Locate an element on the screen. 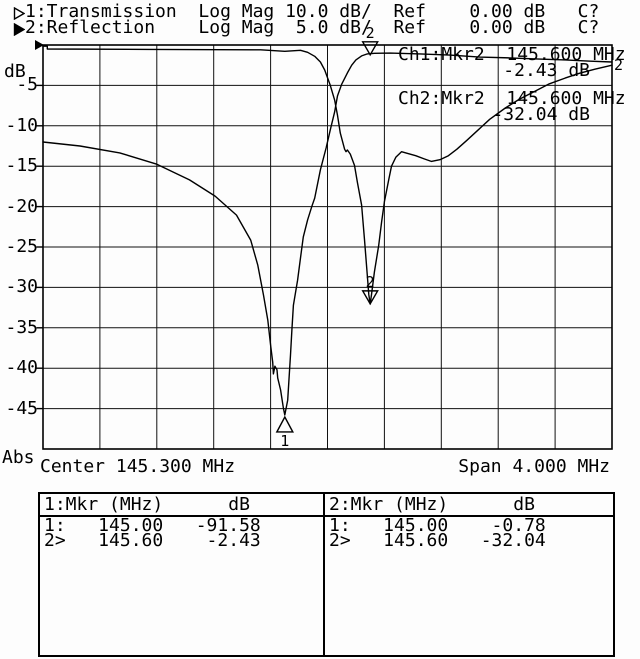  marker-table-ch2-row-1: 1: 145.00 -0.78 is located at coordinates (437, 525).